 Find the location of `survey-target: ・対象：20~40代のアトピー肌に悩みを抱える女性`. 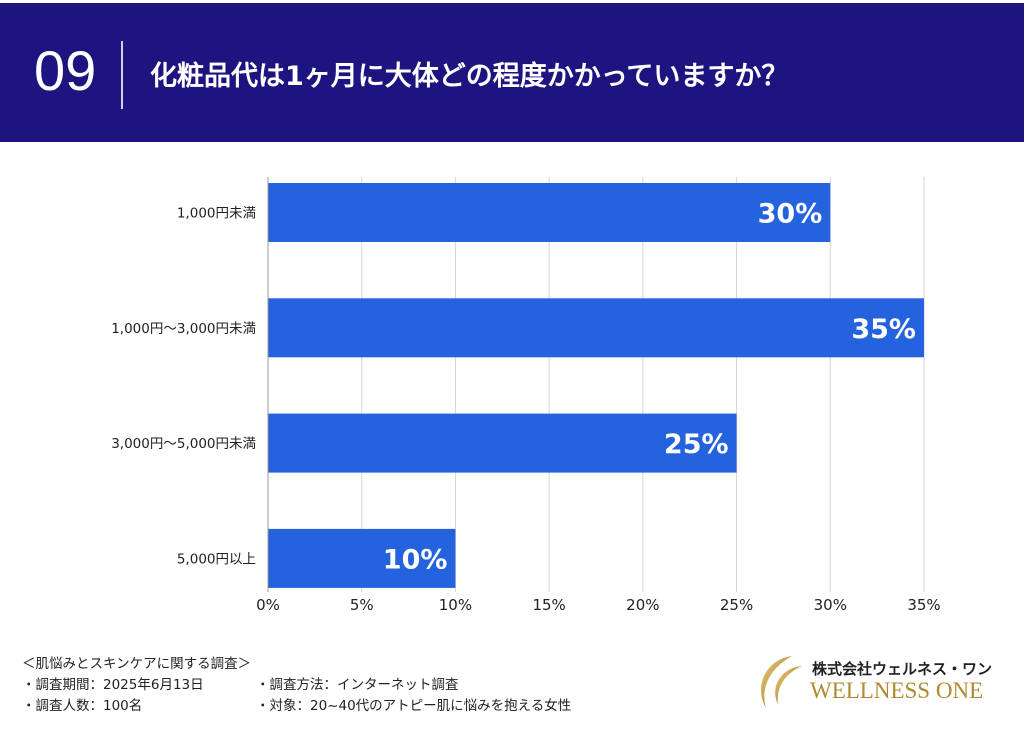

survey-target: ・対象：20~40代のアトピー肌に悩みを抱える女性 is located at coordinates (414, 706).